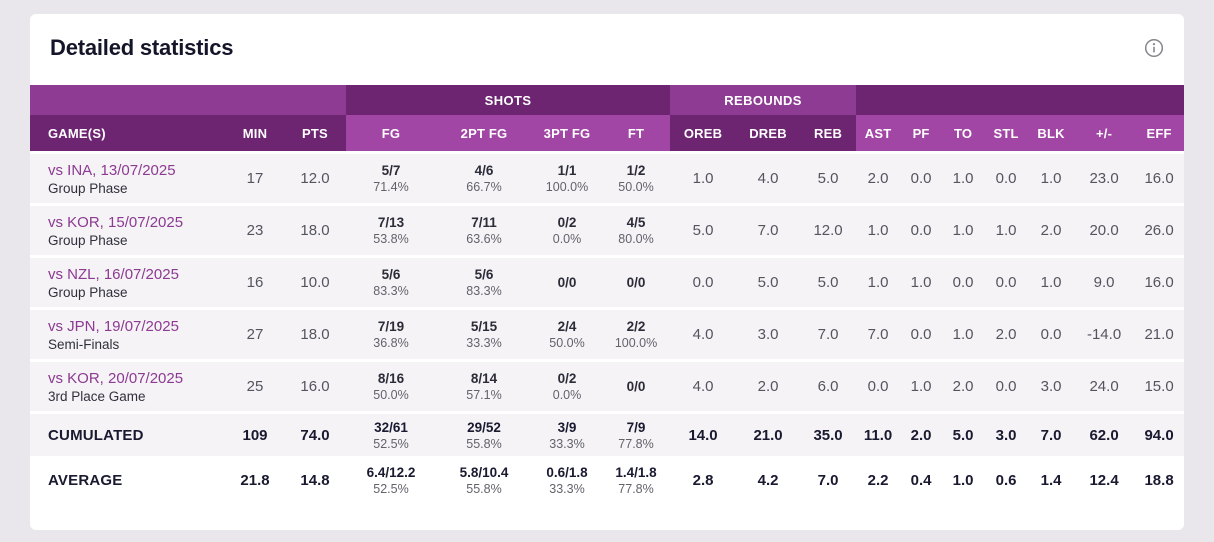 The height and width of the screenshot is (542, 1214). What do you see at coordinates (703, 177) in the screenshot?
I see `stat-cell-oreb: 1.0` at bounding box center [703, 177].